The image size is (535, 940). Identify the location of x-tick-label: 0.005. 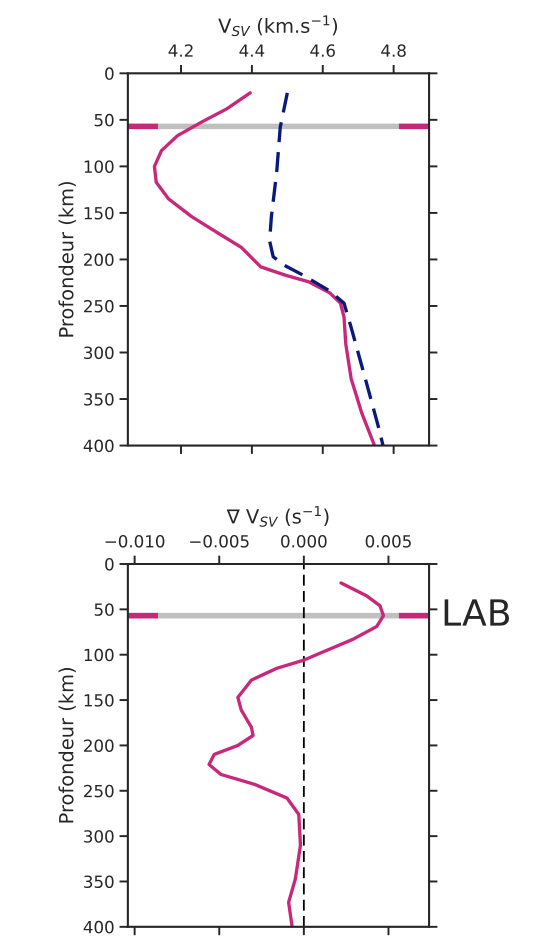
(388, 541).